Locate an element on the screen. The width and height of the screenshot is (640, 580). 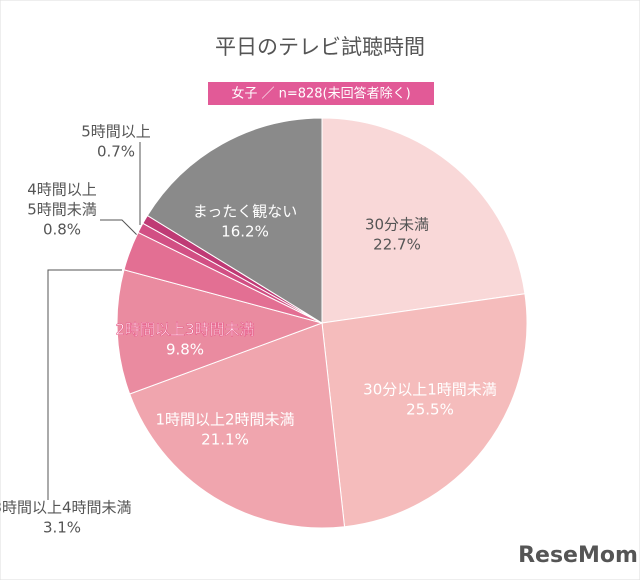
slice-label: 5時間未満 is located at coordinates (62, 210).